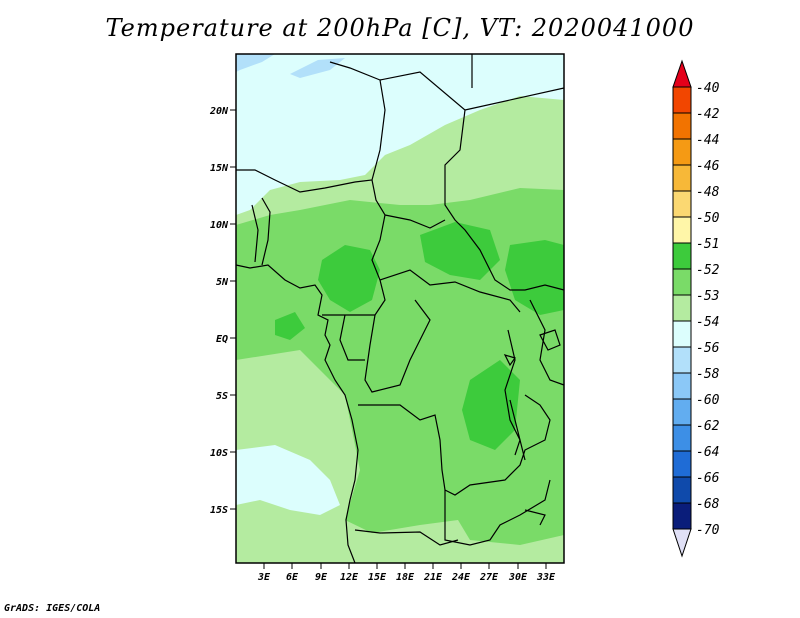 The image size is (800, 618). What do you see at coordinates (222, 396) in the screenshot?
I see `lat-label-5s: 5S` at bounding box center [222, 396].